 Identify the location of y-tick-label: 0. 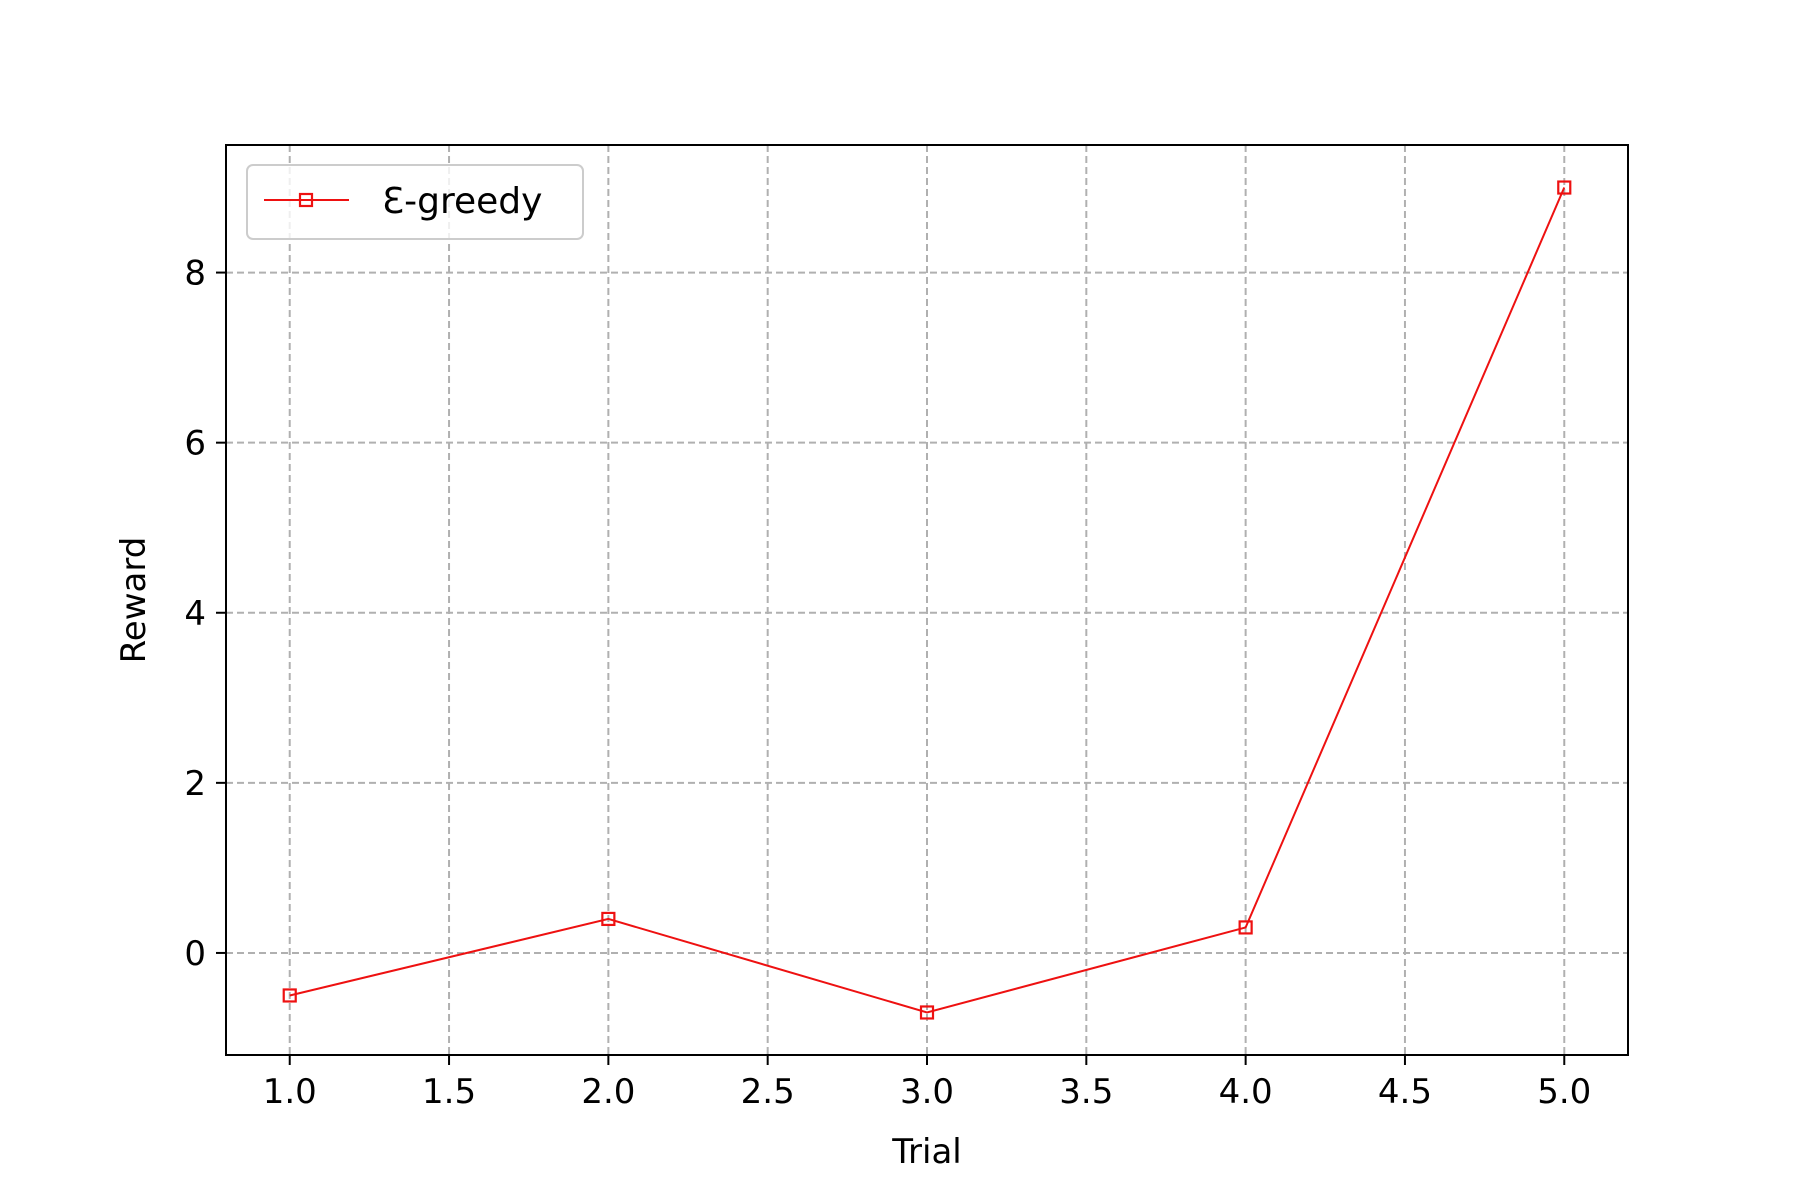
(195, 954).